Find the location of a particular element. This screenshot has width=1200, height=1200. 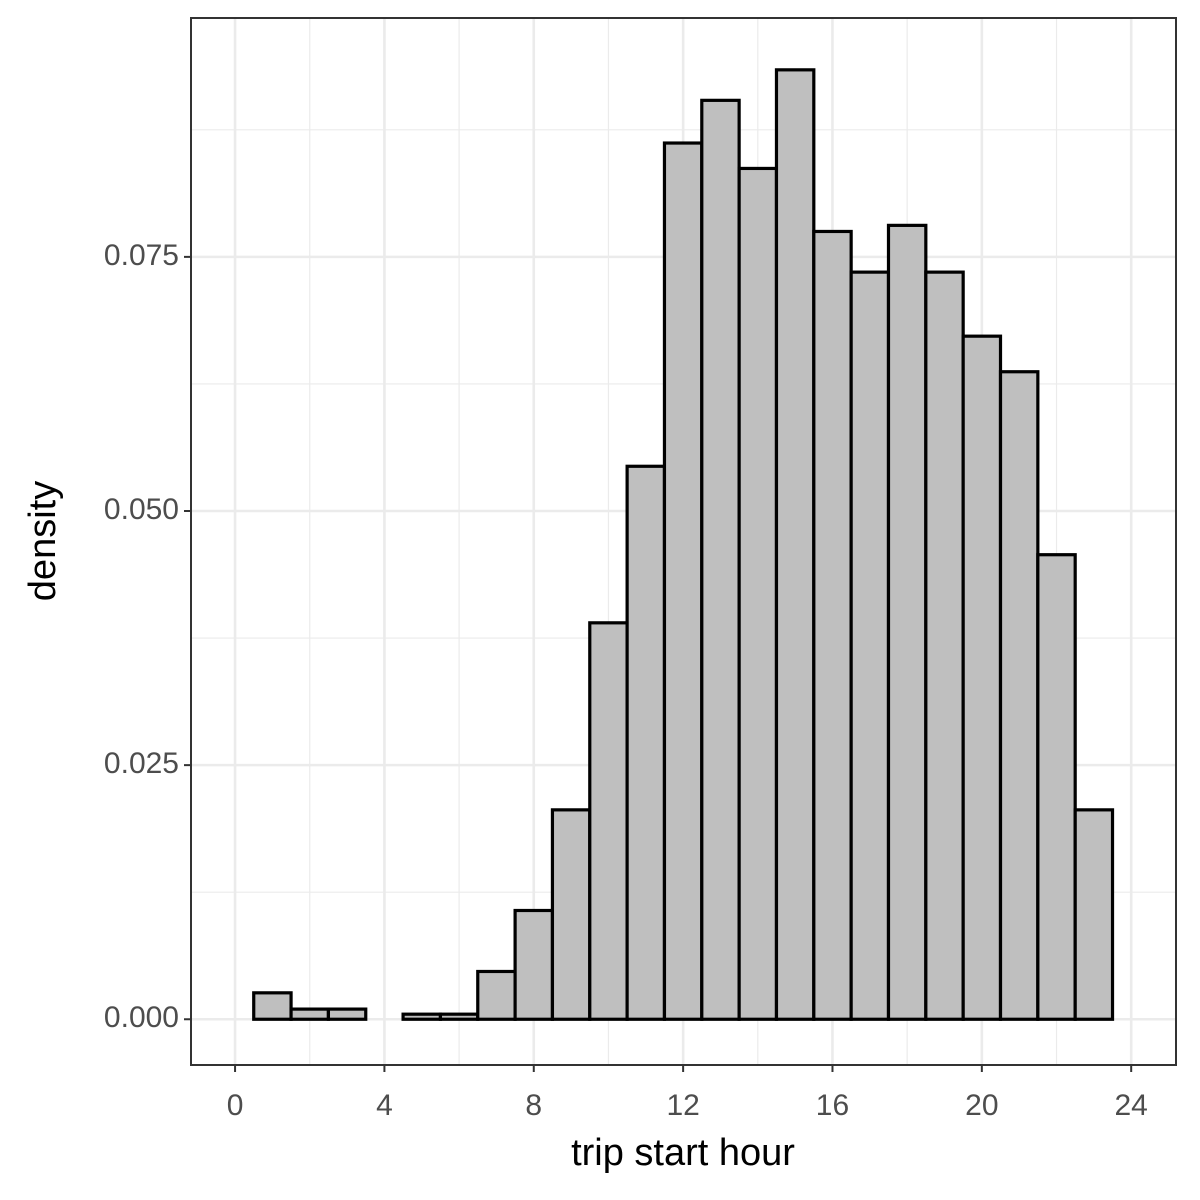

y-tick-label: 0.050 is located at coordinates (141, 509).